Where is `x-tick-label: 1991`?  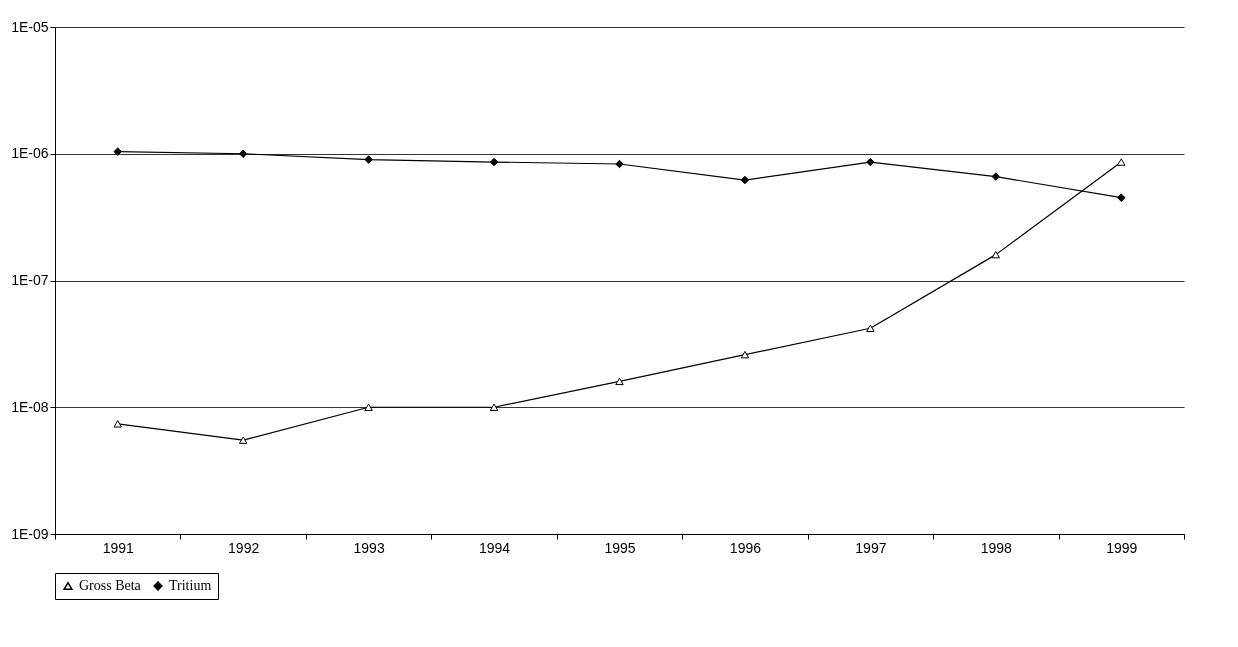 x-tick-label: 1991 is located at coordinates (118, 547).